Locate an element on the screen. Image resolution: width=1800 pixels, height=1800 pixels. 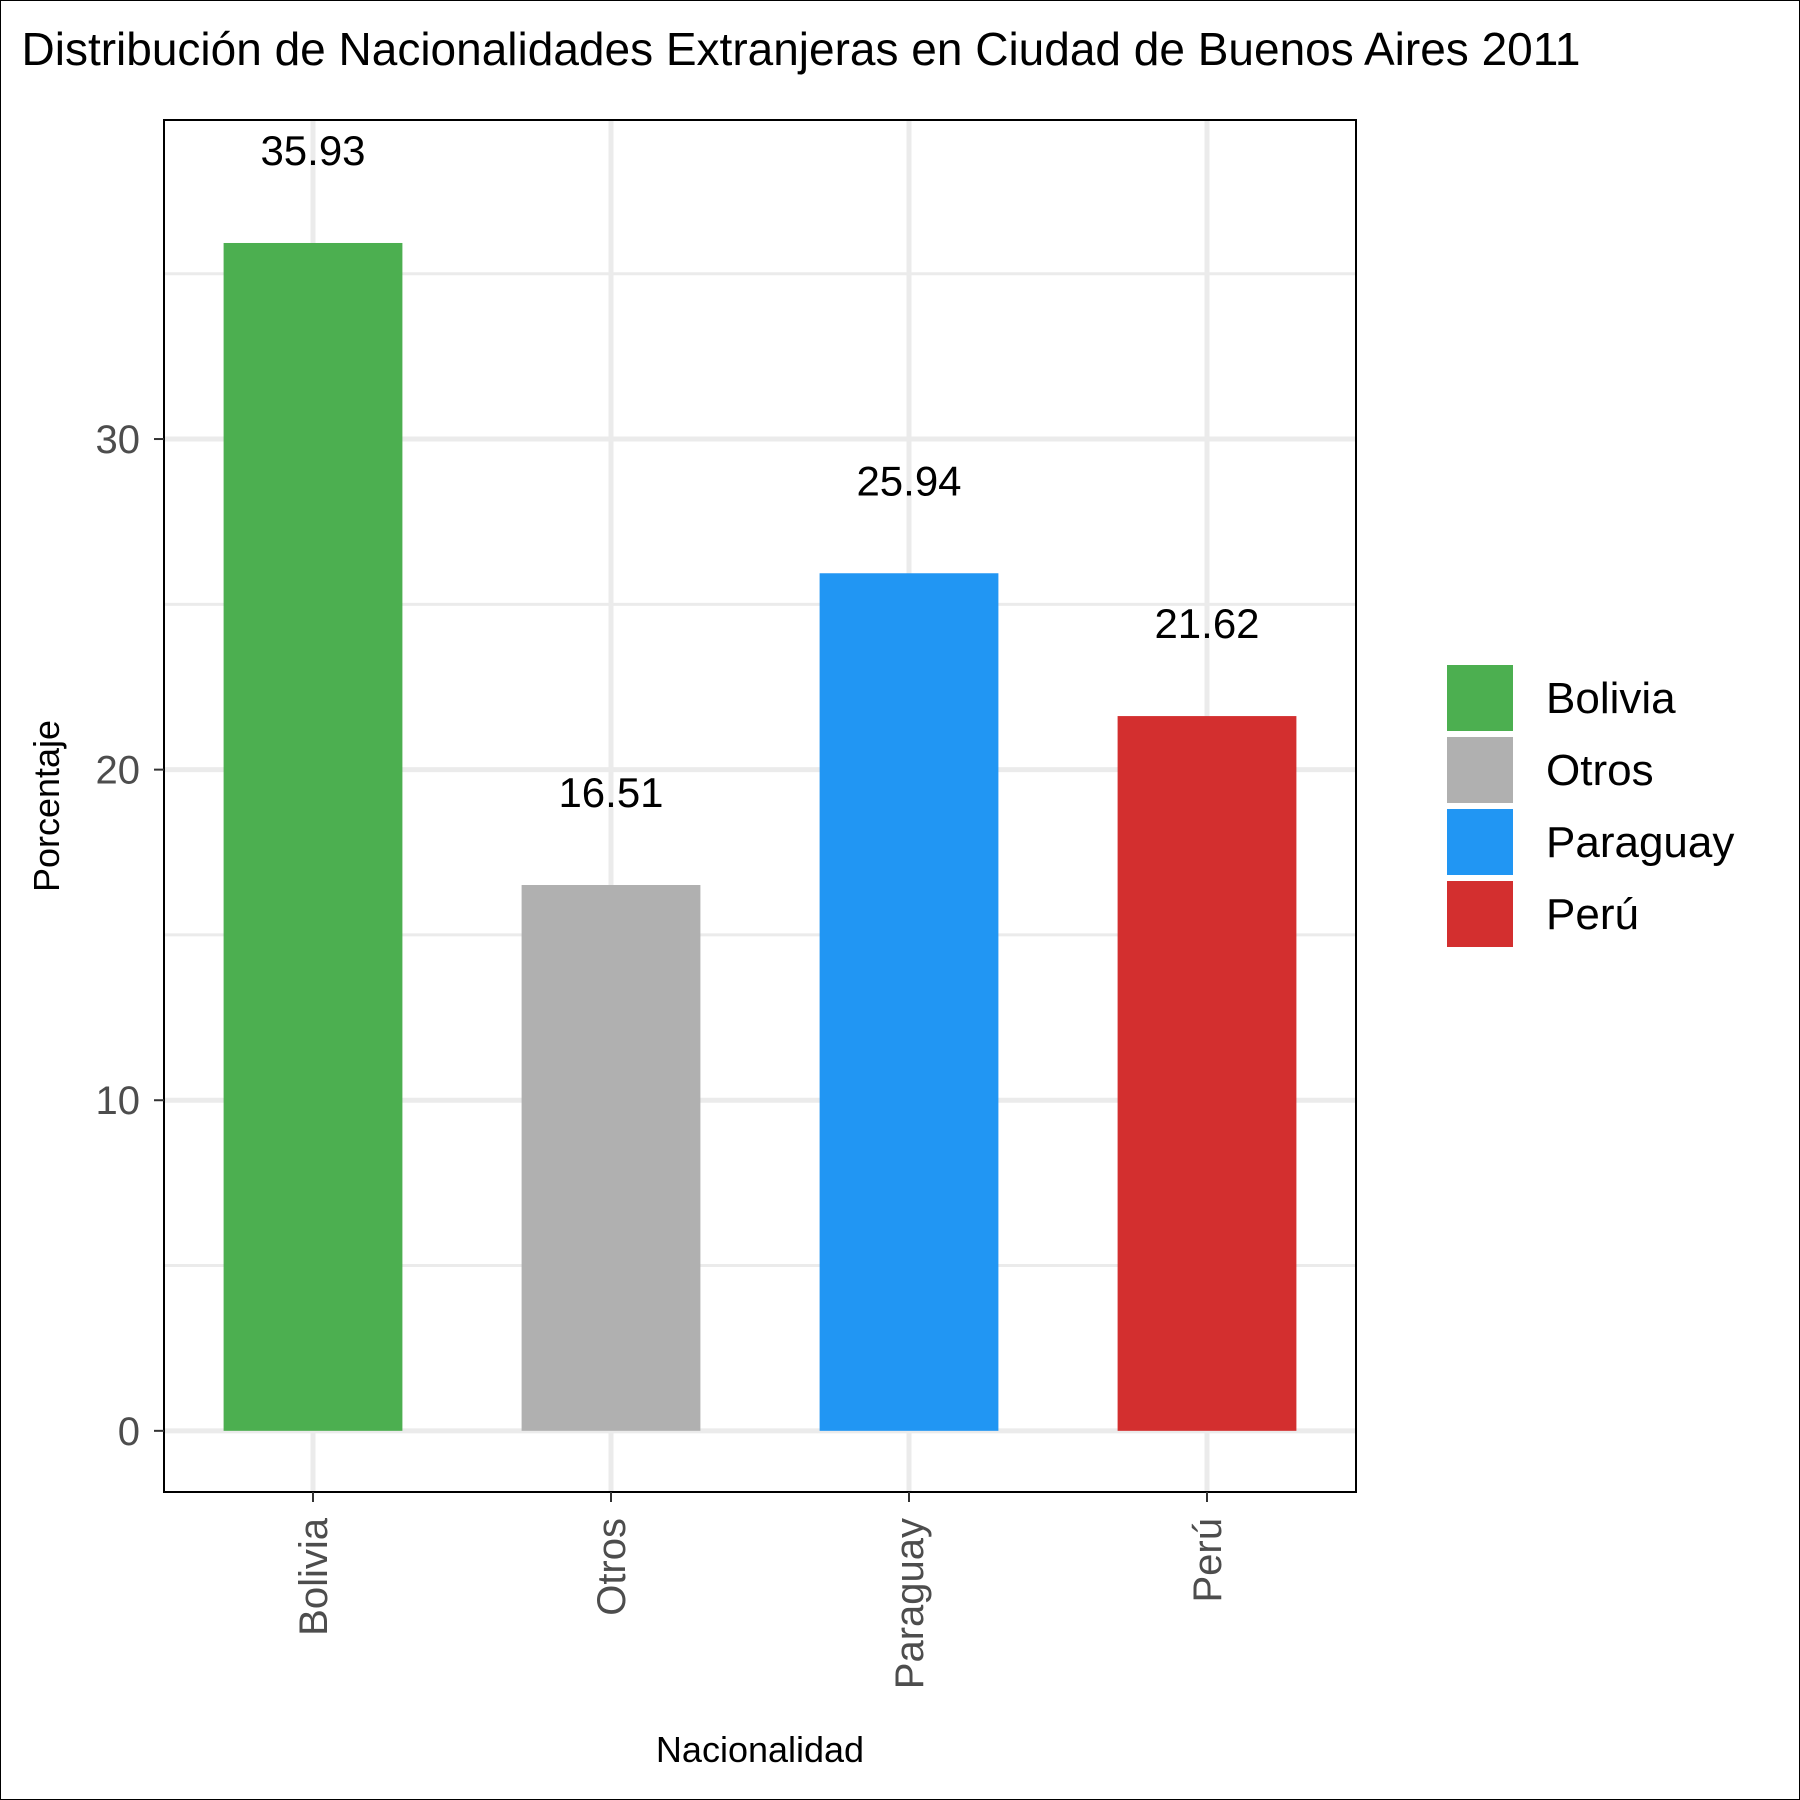
legend-key-paraguay is located at coordinates (1480, 842).